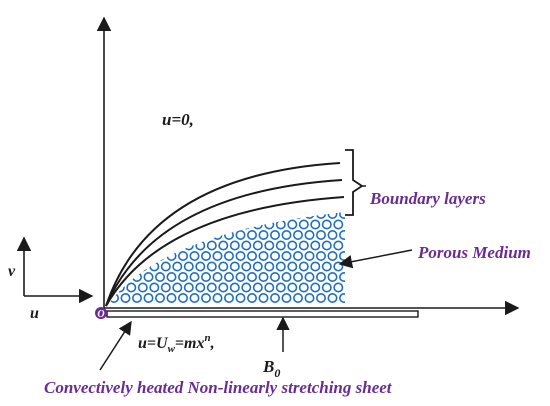 This screenshot has width=550, height=406. What do you see at coordinates (12, 271) in the screenshot?
I see `v-axis-label: v` at bounding box center [12, 271].